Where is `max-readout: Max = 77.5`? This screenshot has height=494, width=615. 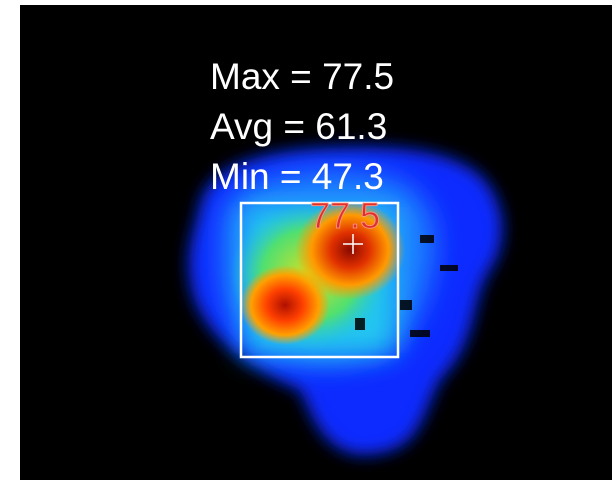
max-readout: Max = 77.5 is located at coordinates (302, 76).